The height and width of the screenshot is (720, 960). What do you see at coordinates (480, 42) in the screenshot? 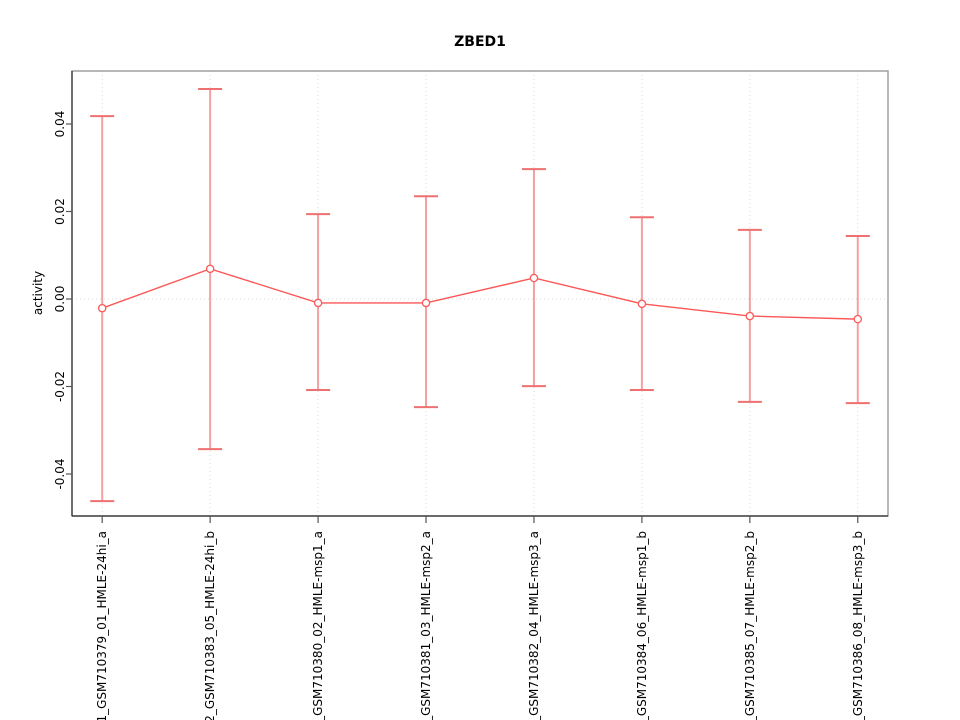
I see `chart-title: ZBED1` at bounding box center [480, 42].